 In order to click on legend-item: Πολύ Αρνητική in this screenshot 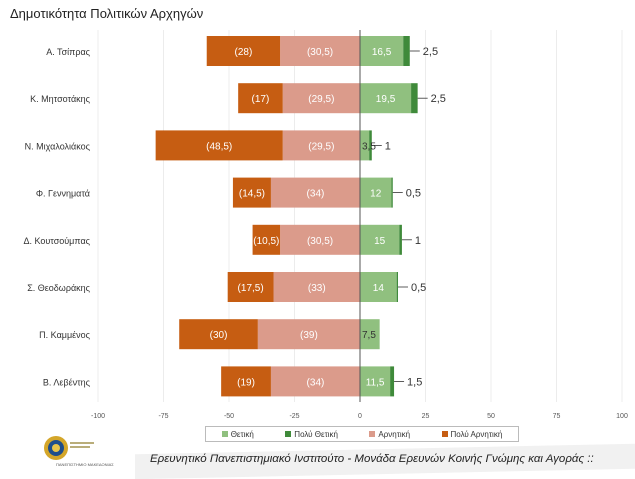, I will do `click(472, 434)`.